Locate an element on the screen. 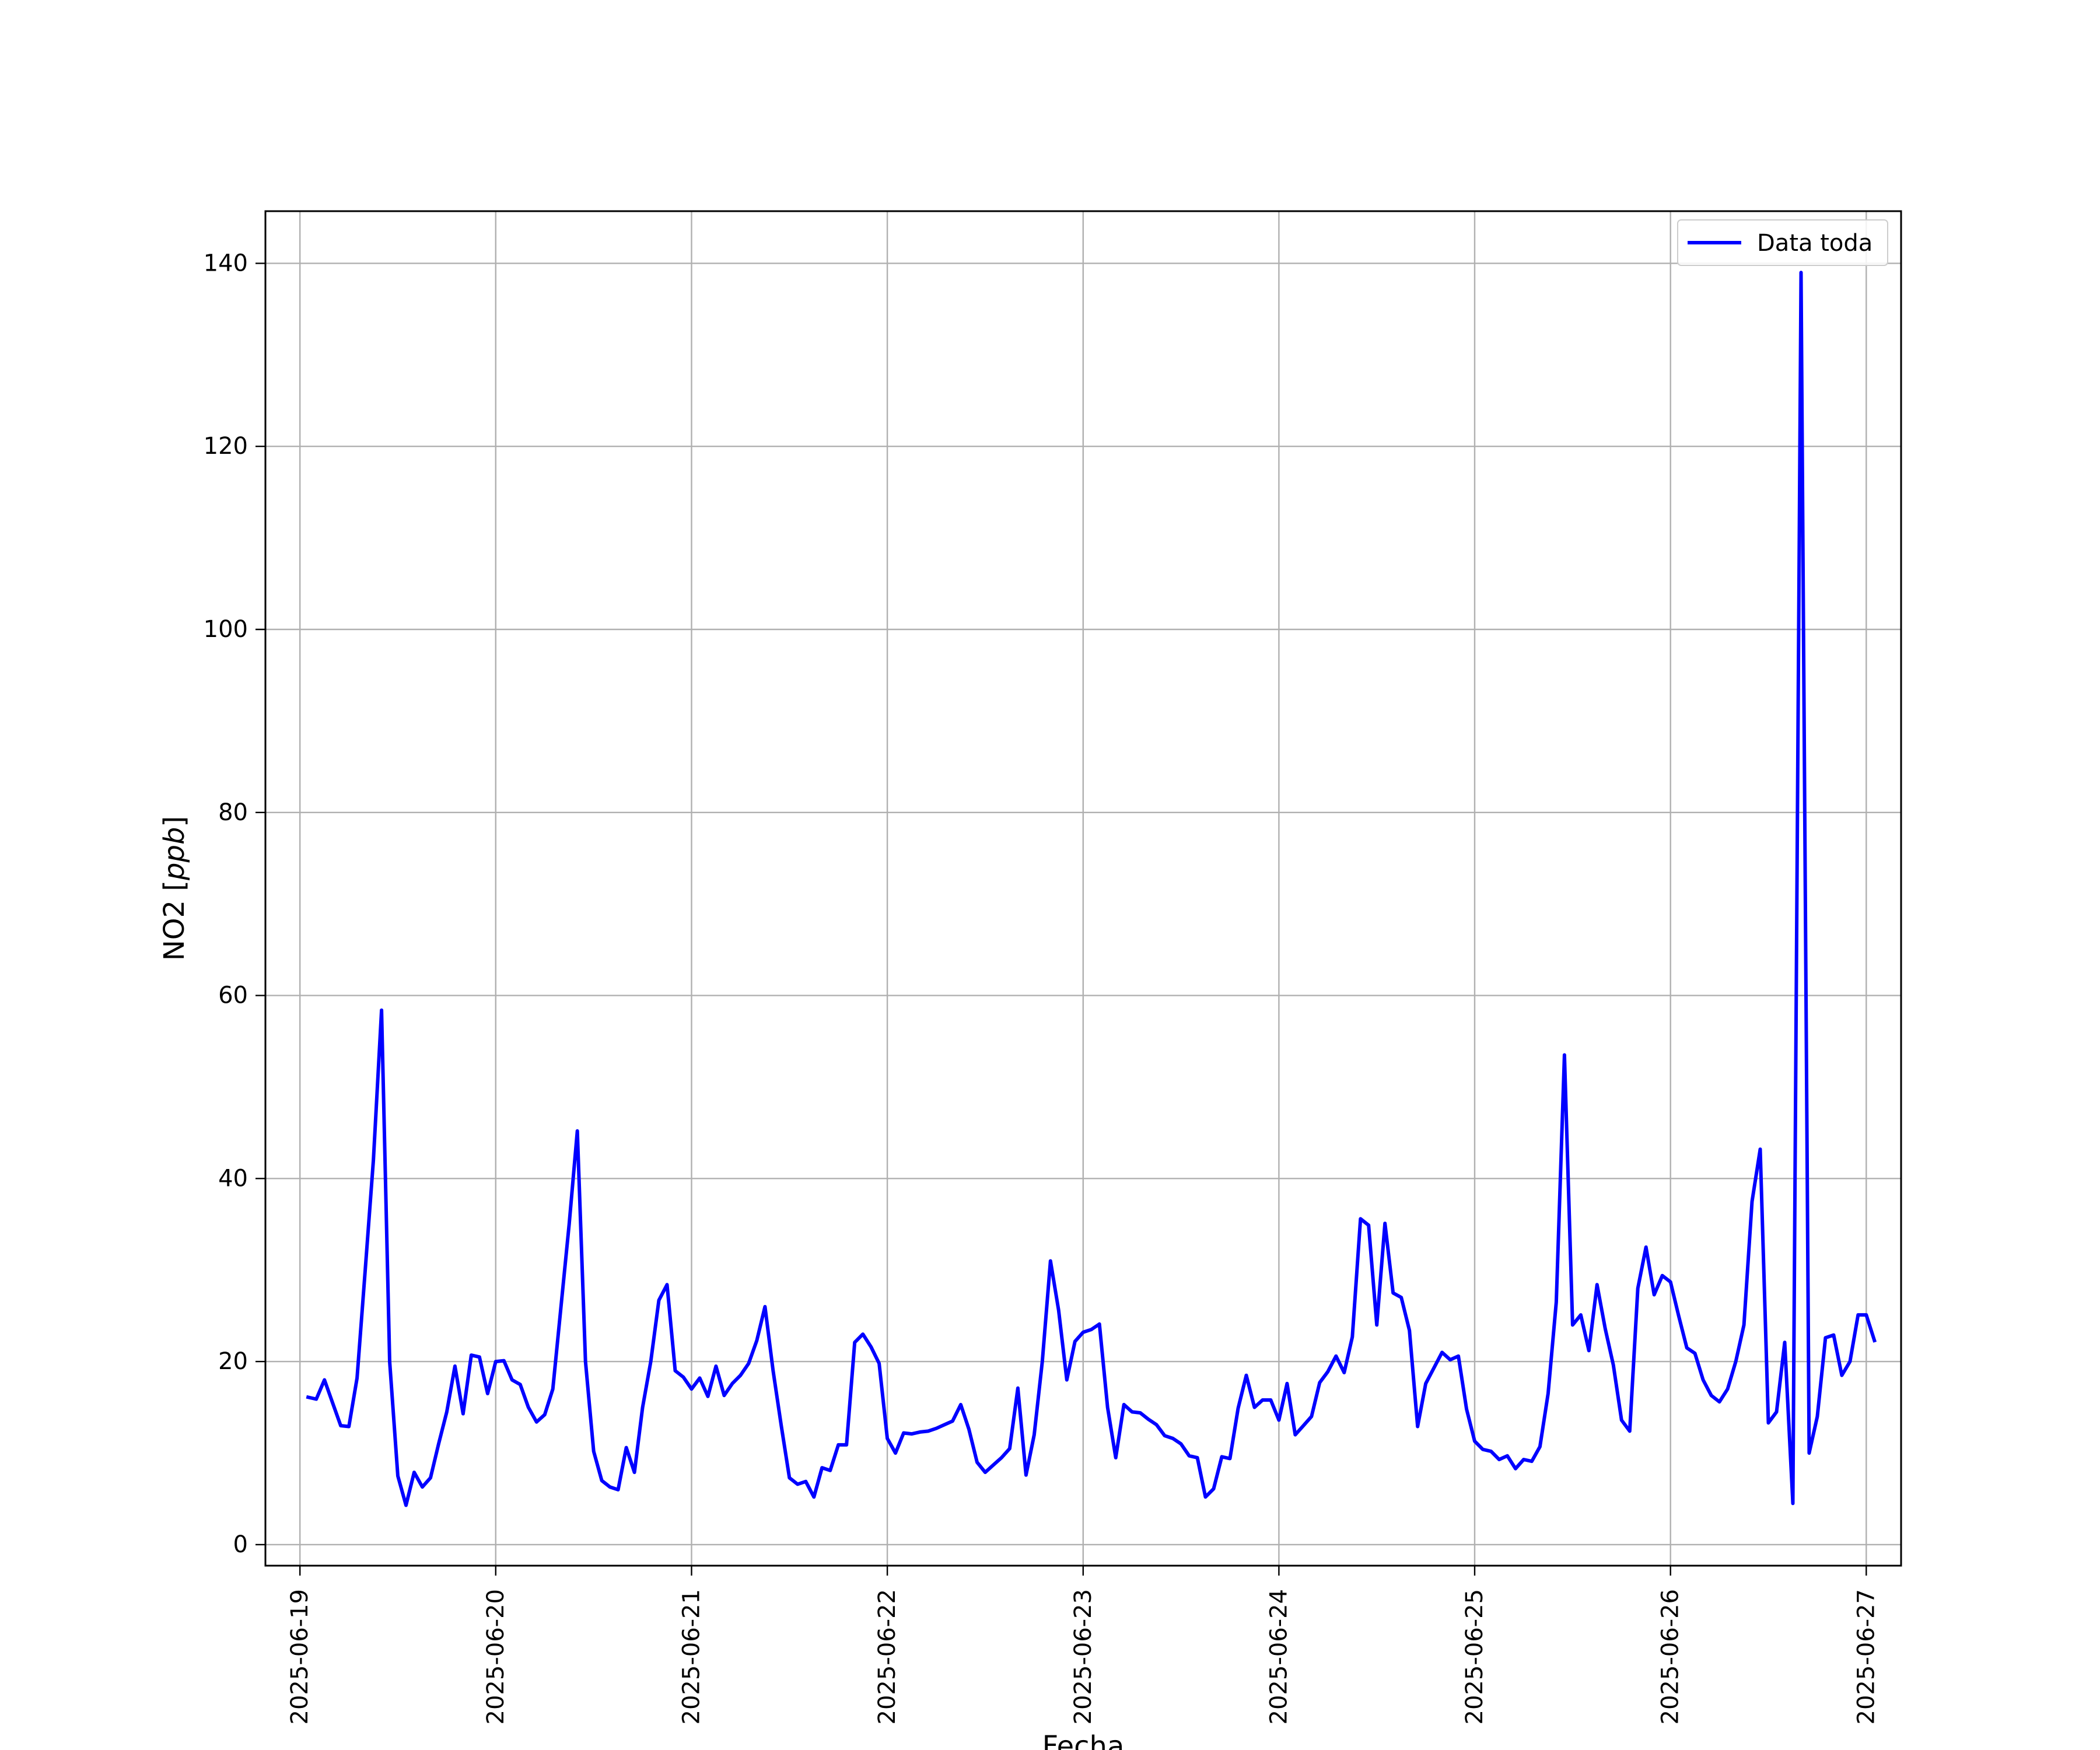 The width and height of the screenshot is (2100, 1750). y-axis-title-bracket: ] is located at coordinates (174, 821).